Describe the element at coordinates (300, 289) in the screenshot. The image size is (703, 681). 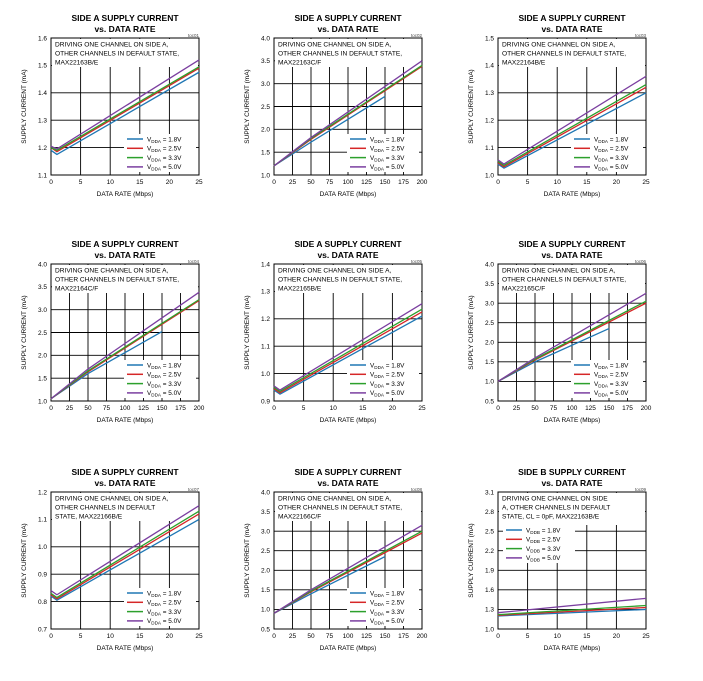
I see `annotation-line: MAX22165B/E` at that location.